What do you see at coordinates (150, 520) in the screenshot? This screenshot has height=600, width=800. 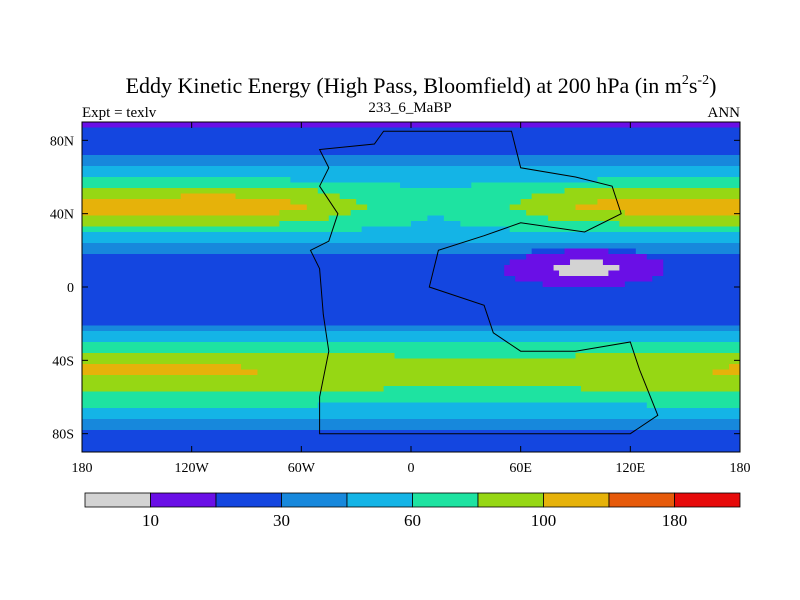 I see `colorbar-label: 10` at bounding box center [150, 520].